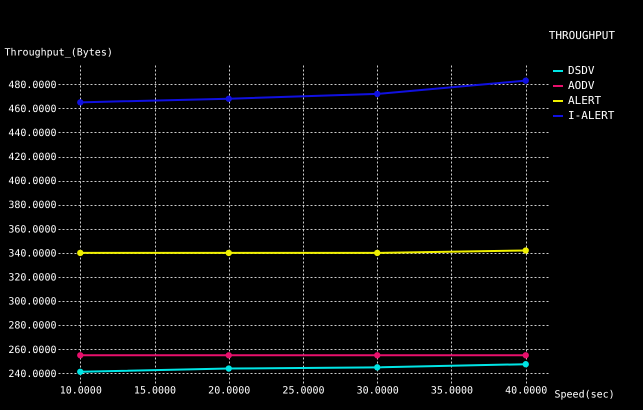 The width and height of the screenshot is (643, 410). I want to click on y-tick-label: 240.0000, so click(32, 374).